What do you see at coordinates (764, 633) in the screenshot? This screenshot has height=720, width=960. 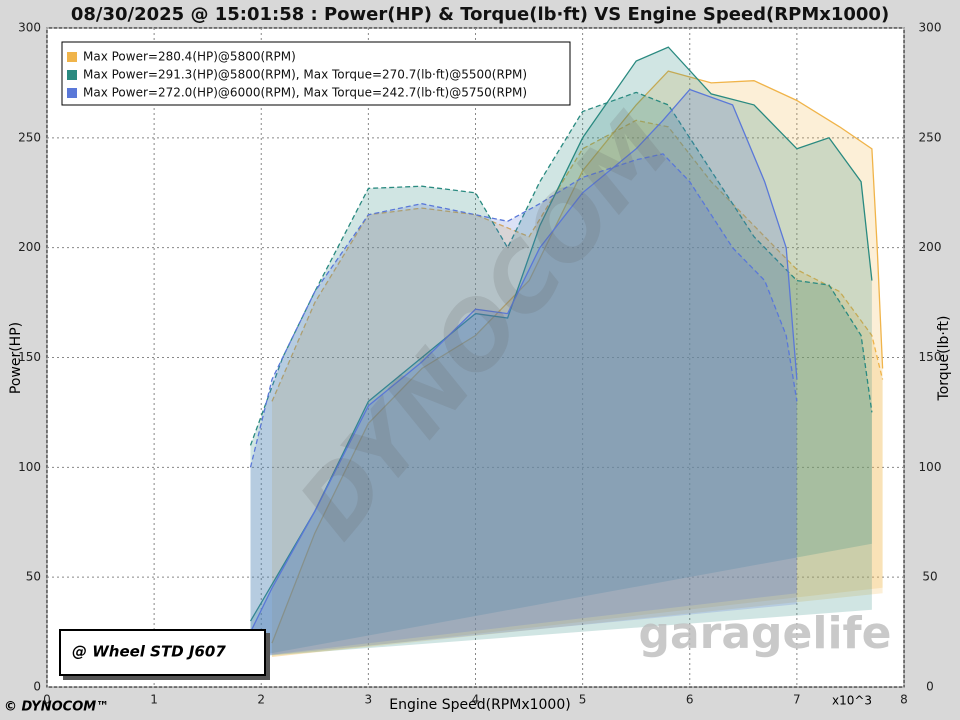 I see `brand-watermark: garagelife` at bounding box center [764, 633].